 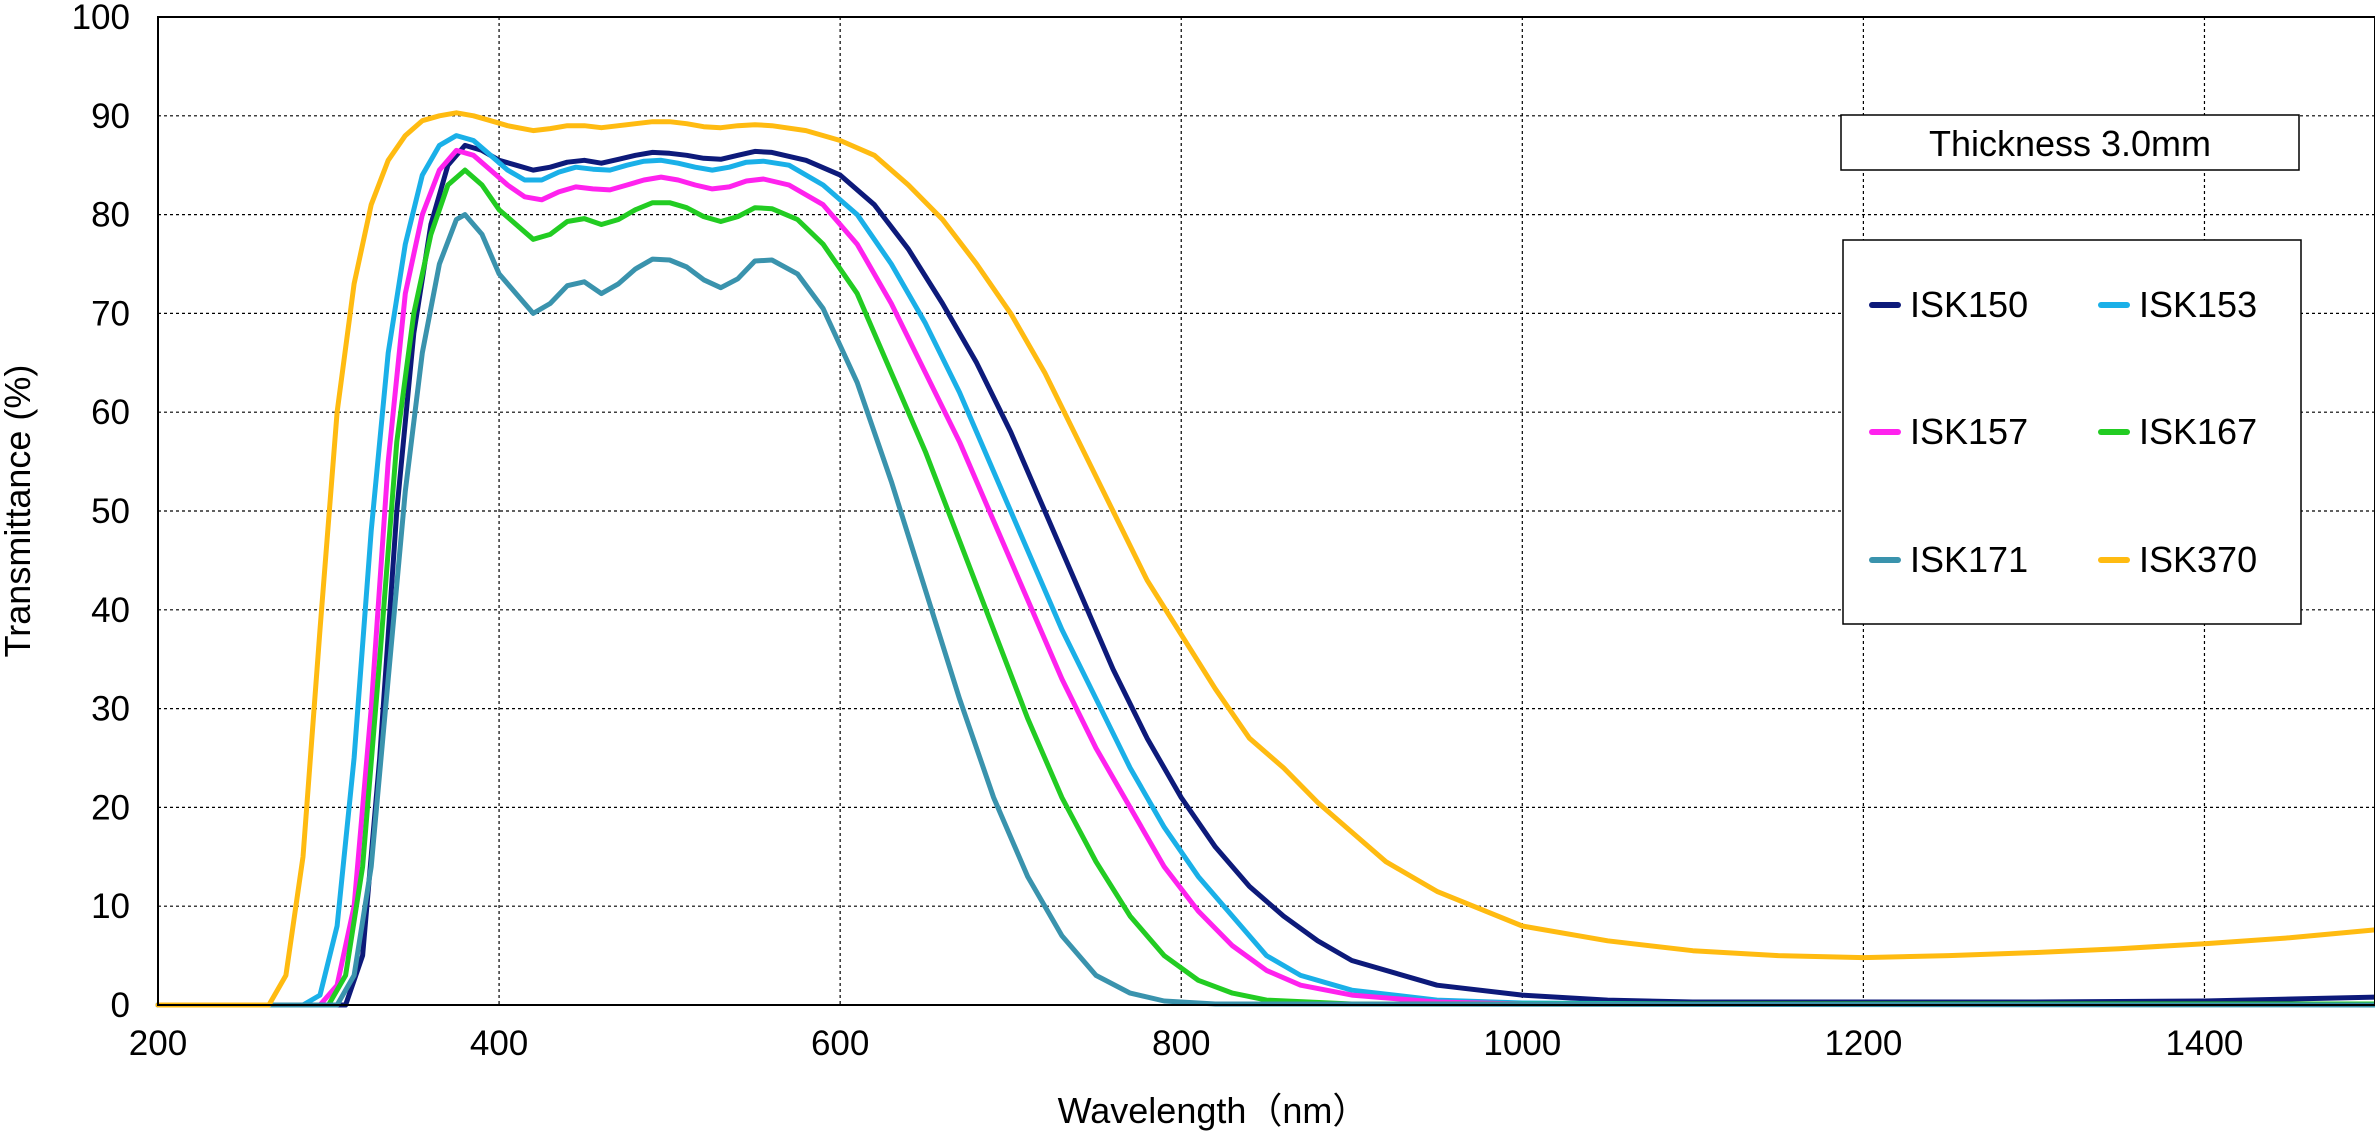 I want to click on y-tick-label: 90, so click(x=110, y=116).